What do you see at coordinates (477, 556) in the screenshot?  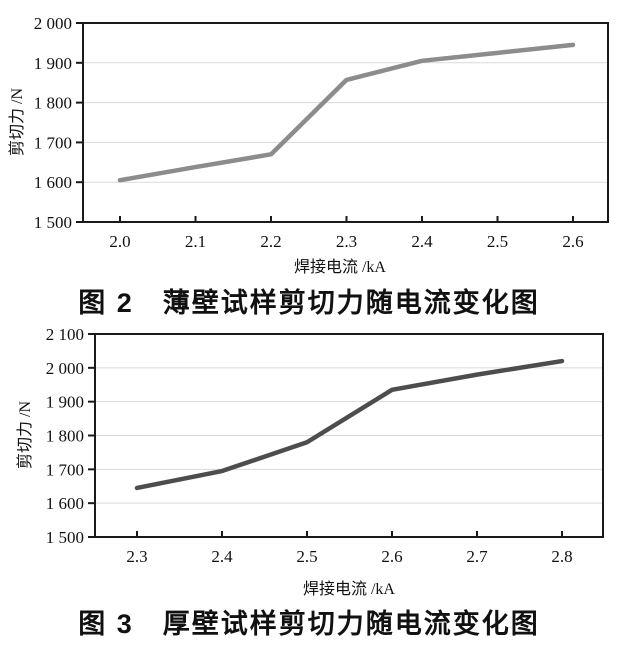 I see `x-tick-label: 2.7` at bounding box center [477, 556].